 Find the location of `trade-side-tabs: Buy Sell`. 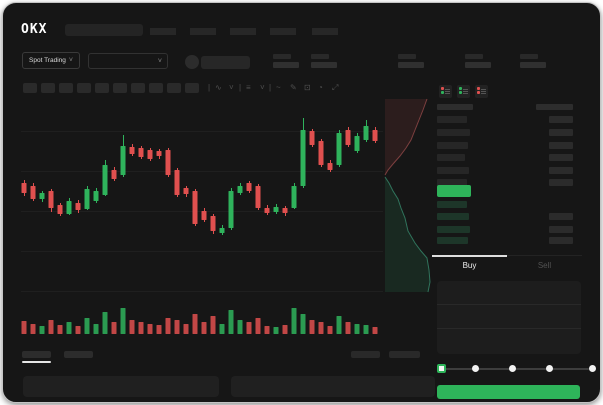

trade-side-tabs: Buy Sell is located at coordinates (507, 265).